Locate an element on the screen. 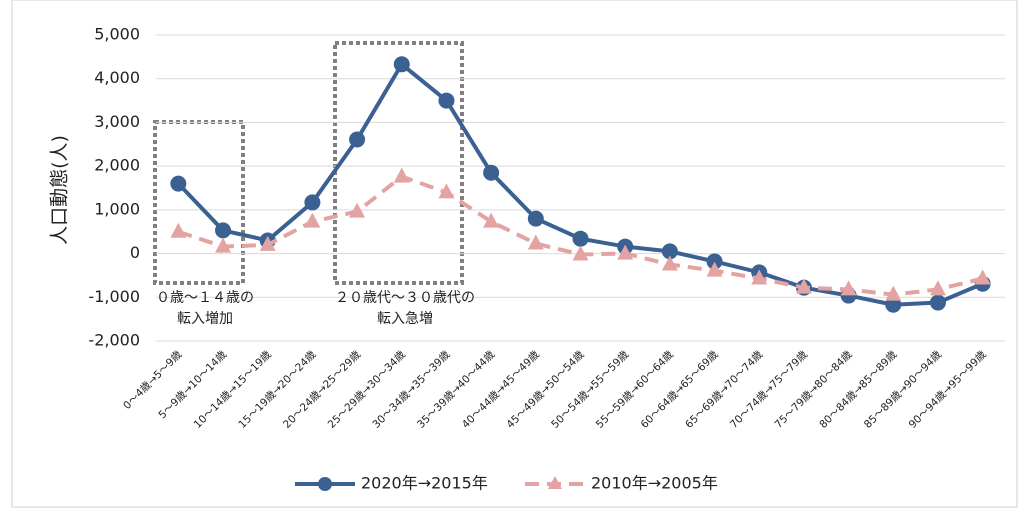 This screenshot has width=1018, height=512. legend-label: 2020年→2015年 is located at coordinates (424, 483).